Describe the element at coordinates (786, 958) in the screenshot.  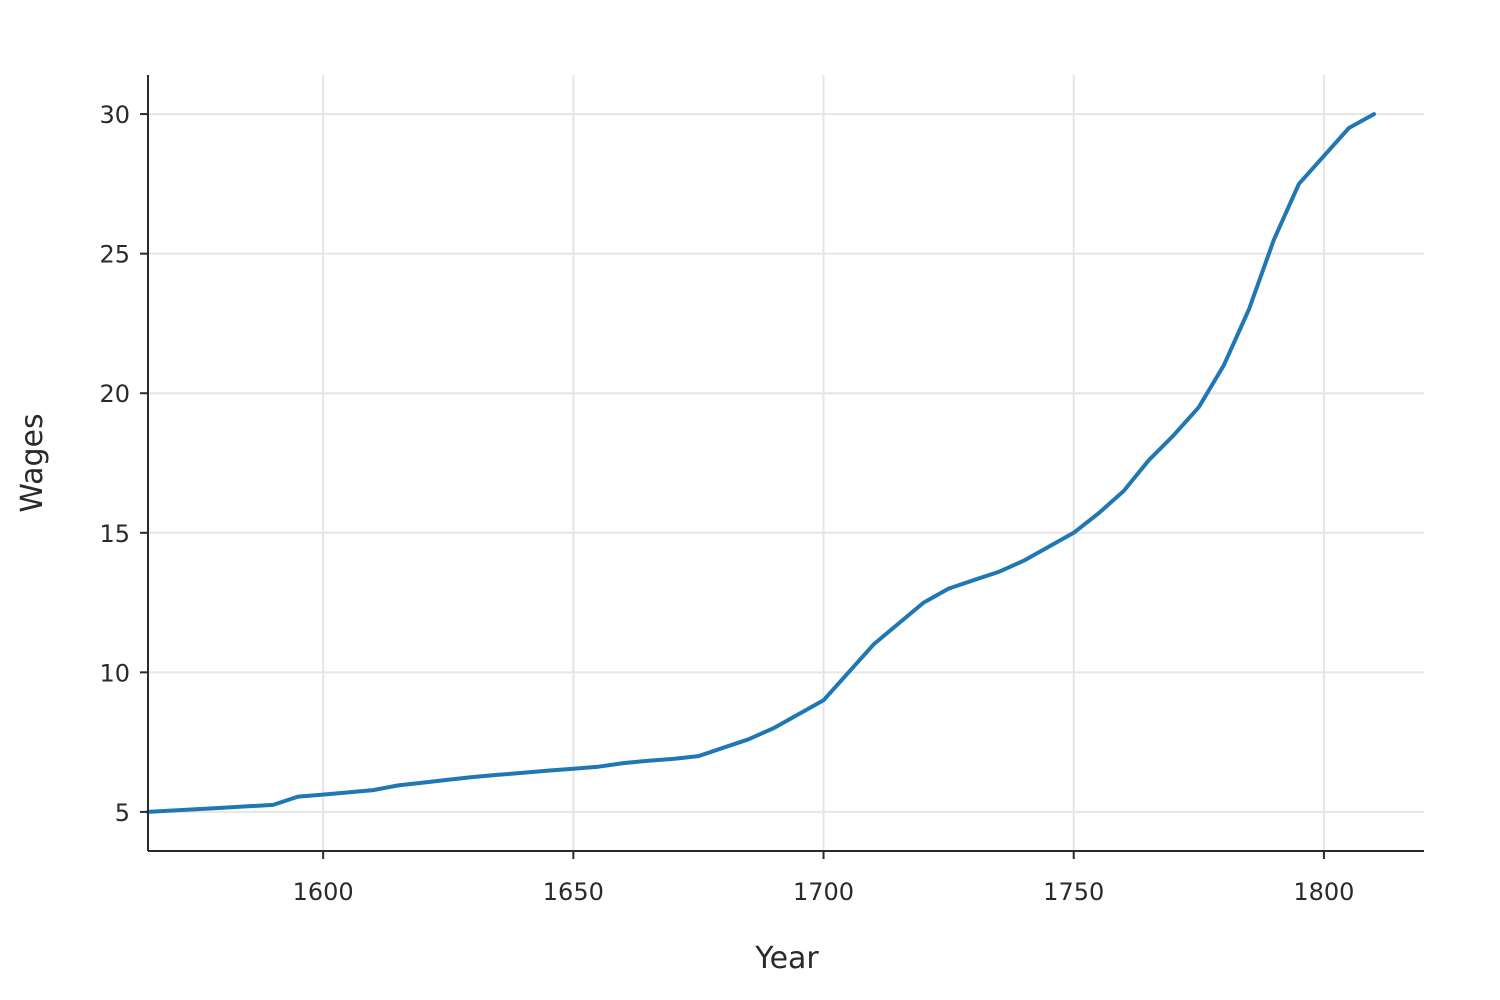
I see `x-axis-title: Year` at that location.